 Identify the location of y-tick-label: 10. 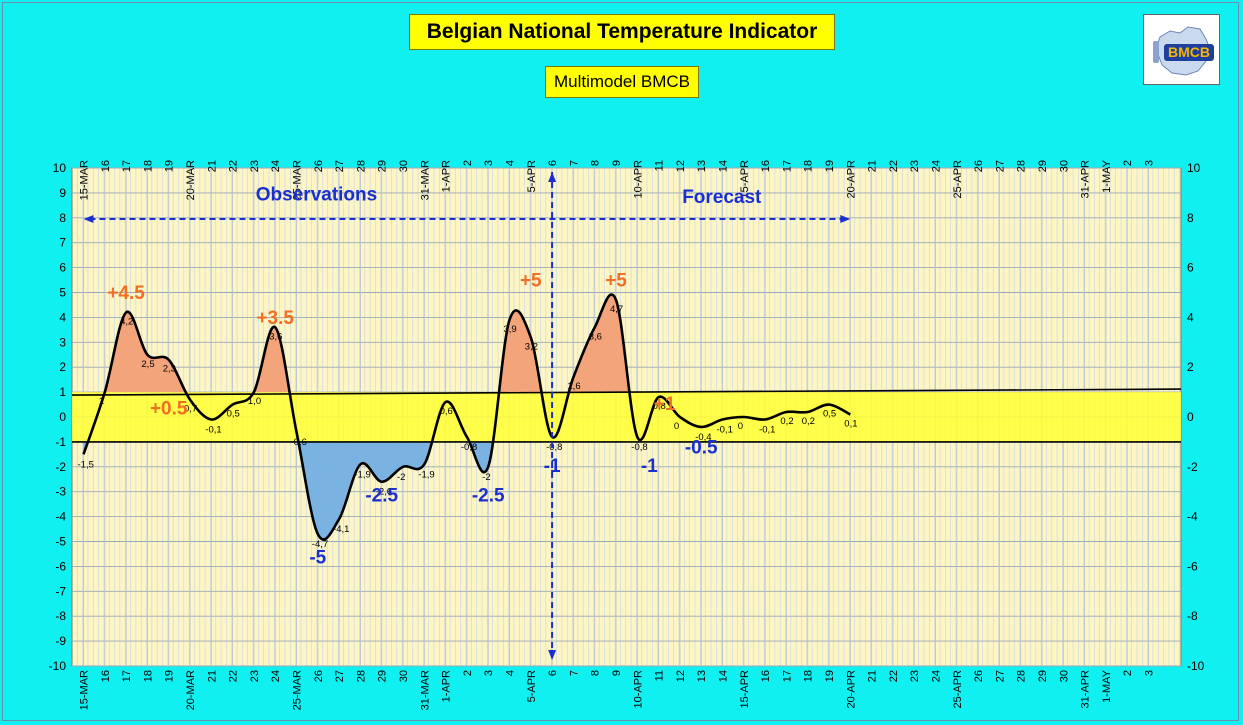
(60, 168).